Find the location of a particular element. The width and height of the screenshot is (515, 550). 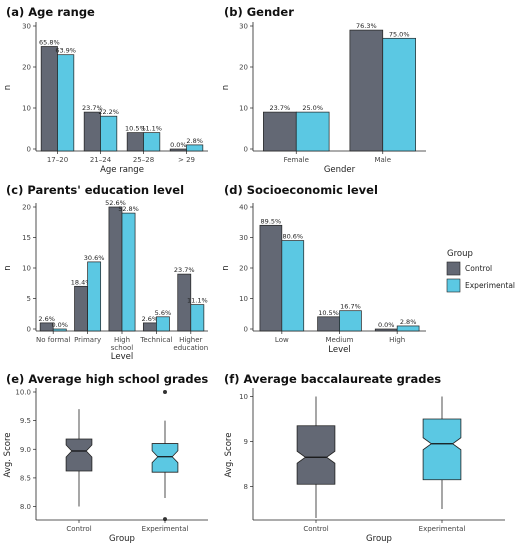

x-axis-label: Gender is located at coordinates (340, 170).